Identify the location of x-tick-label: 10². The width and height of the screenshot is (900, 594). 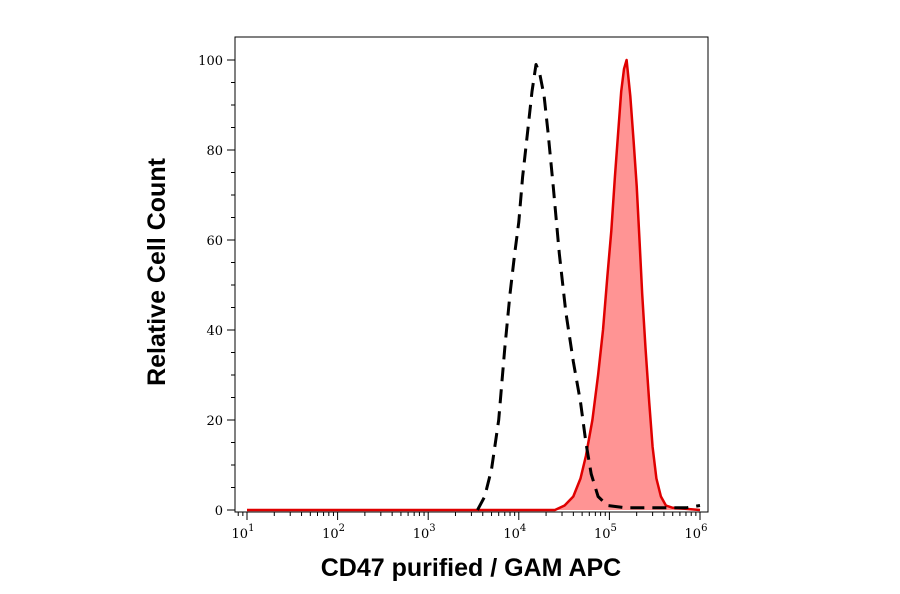
(333, 532).